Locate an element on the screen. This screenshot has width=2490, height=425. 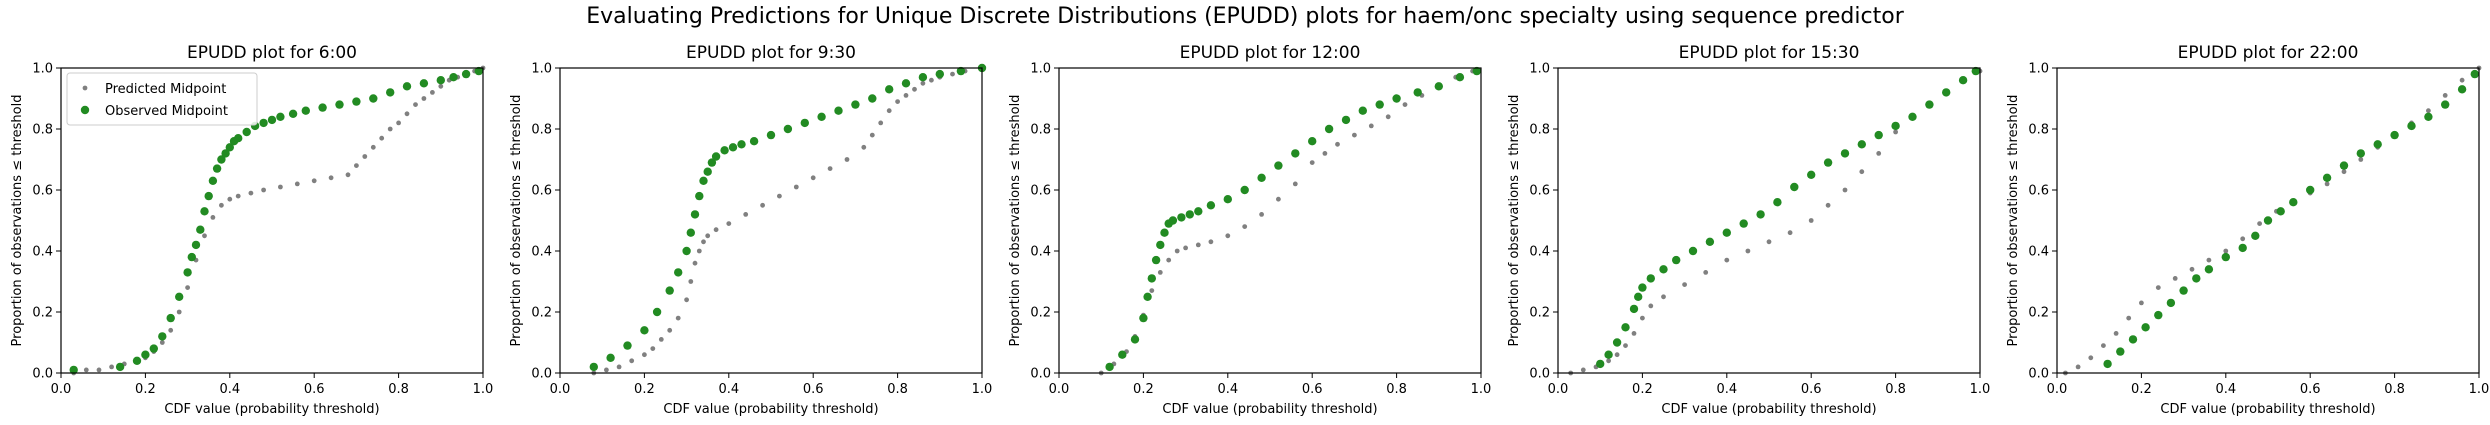
x-tick-label: 0.0 is located at coordinates (560, 389).